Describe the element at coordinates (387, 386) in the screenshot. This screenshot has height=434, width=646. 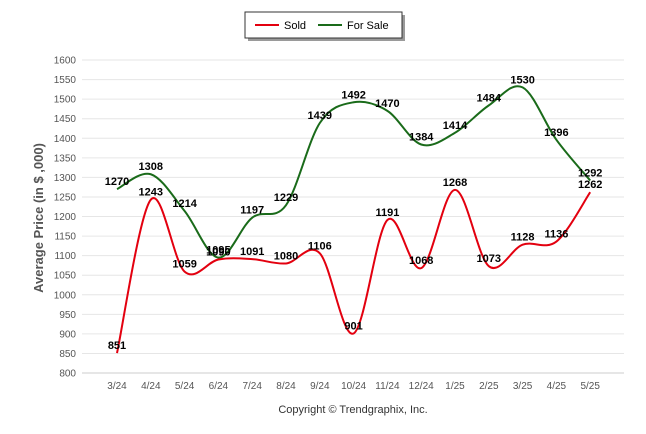
I see `x-tick-label: 11/24` at that location.